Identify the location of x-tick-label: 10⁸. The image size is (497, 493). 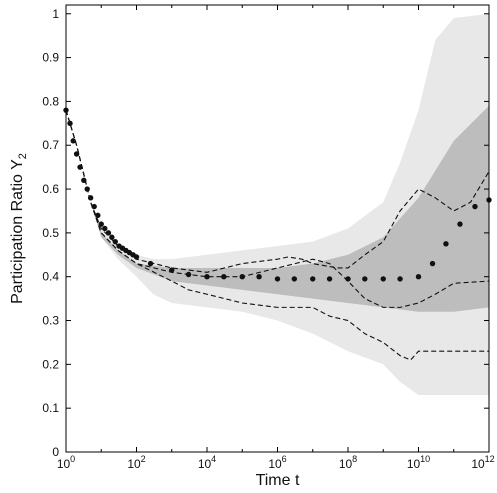
(348, 462).